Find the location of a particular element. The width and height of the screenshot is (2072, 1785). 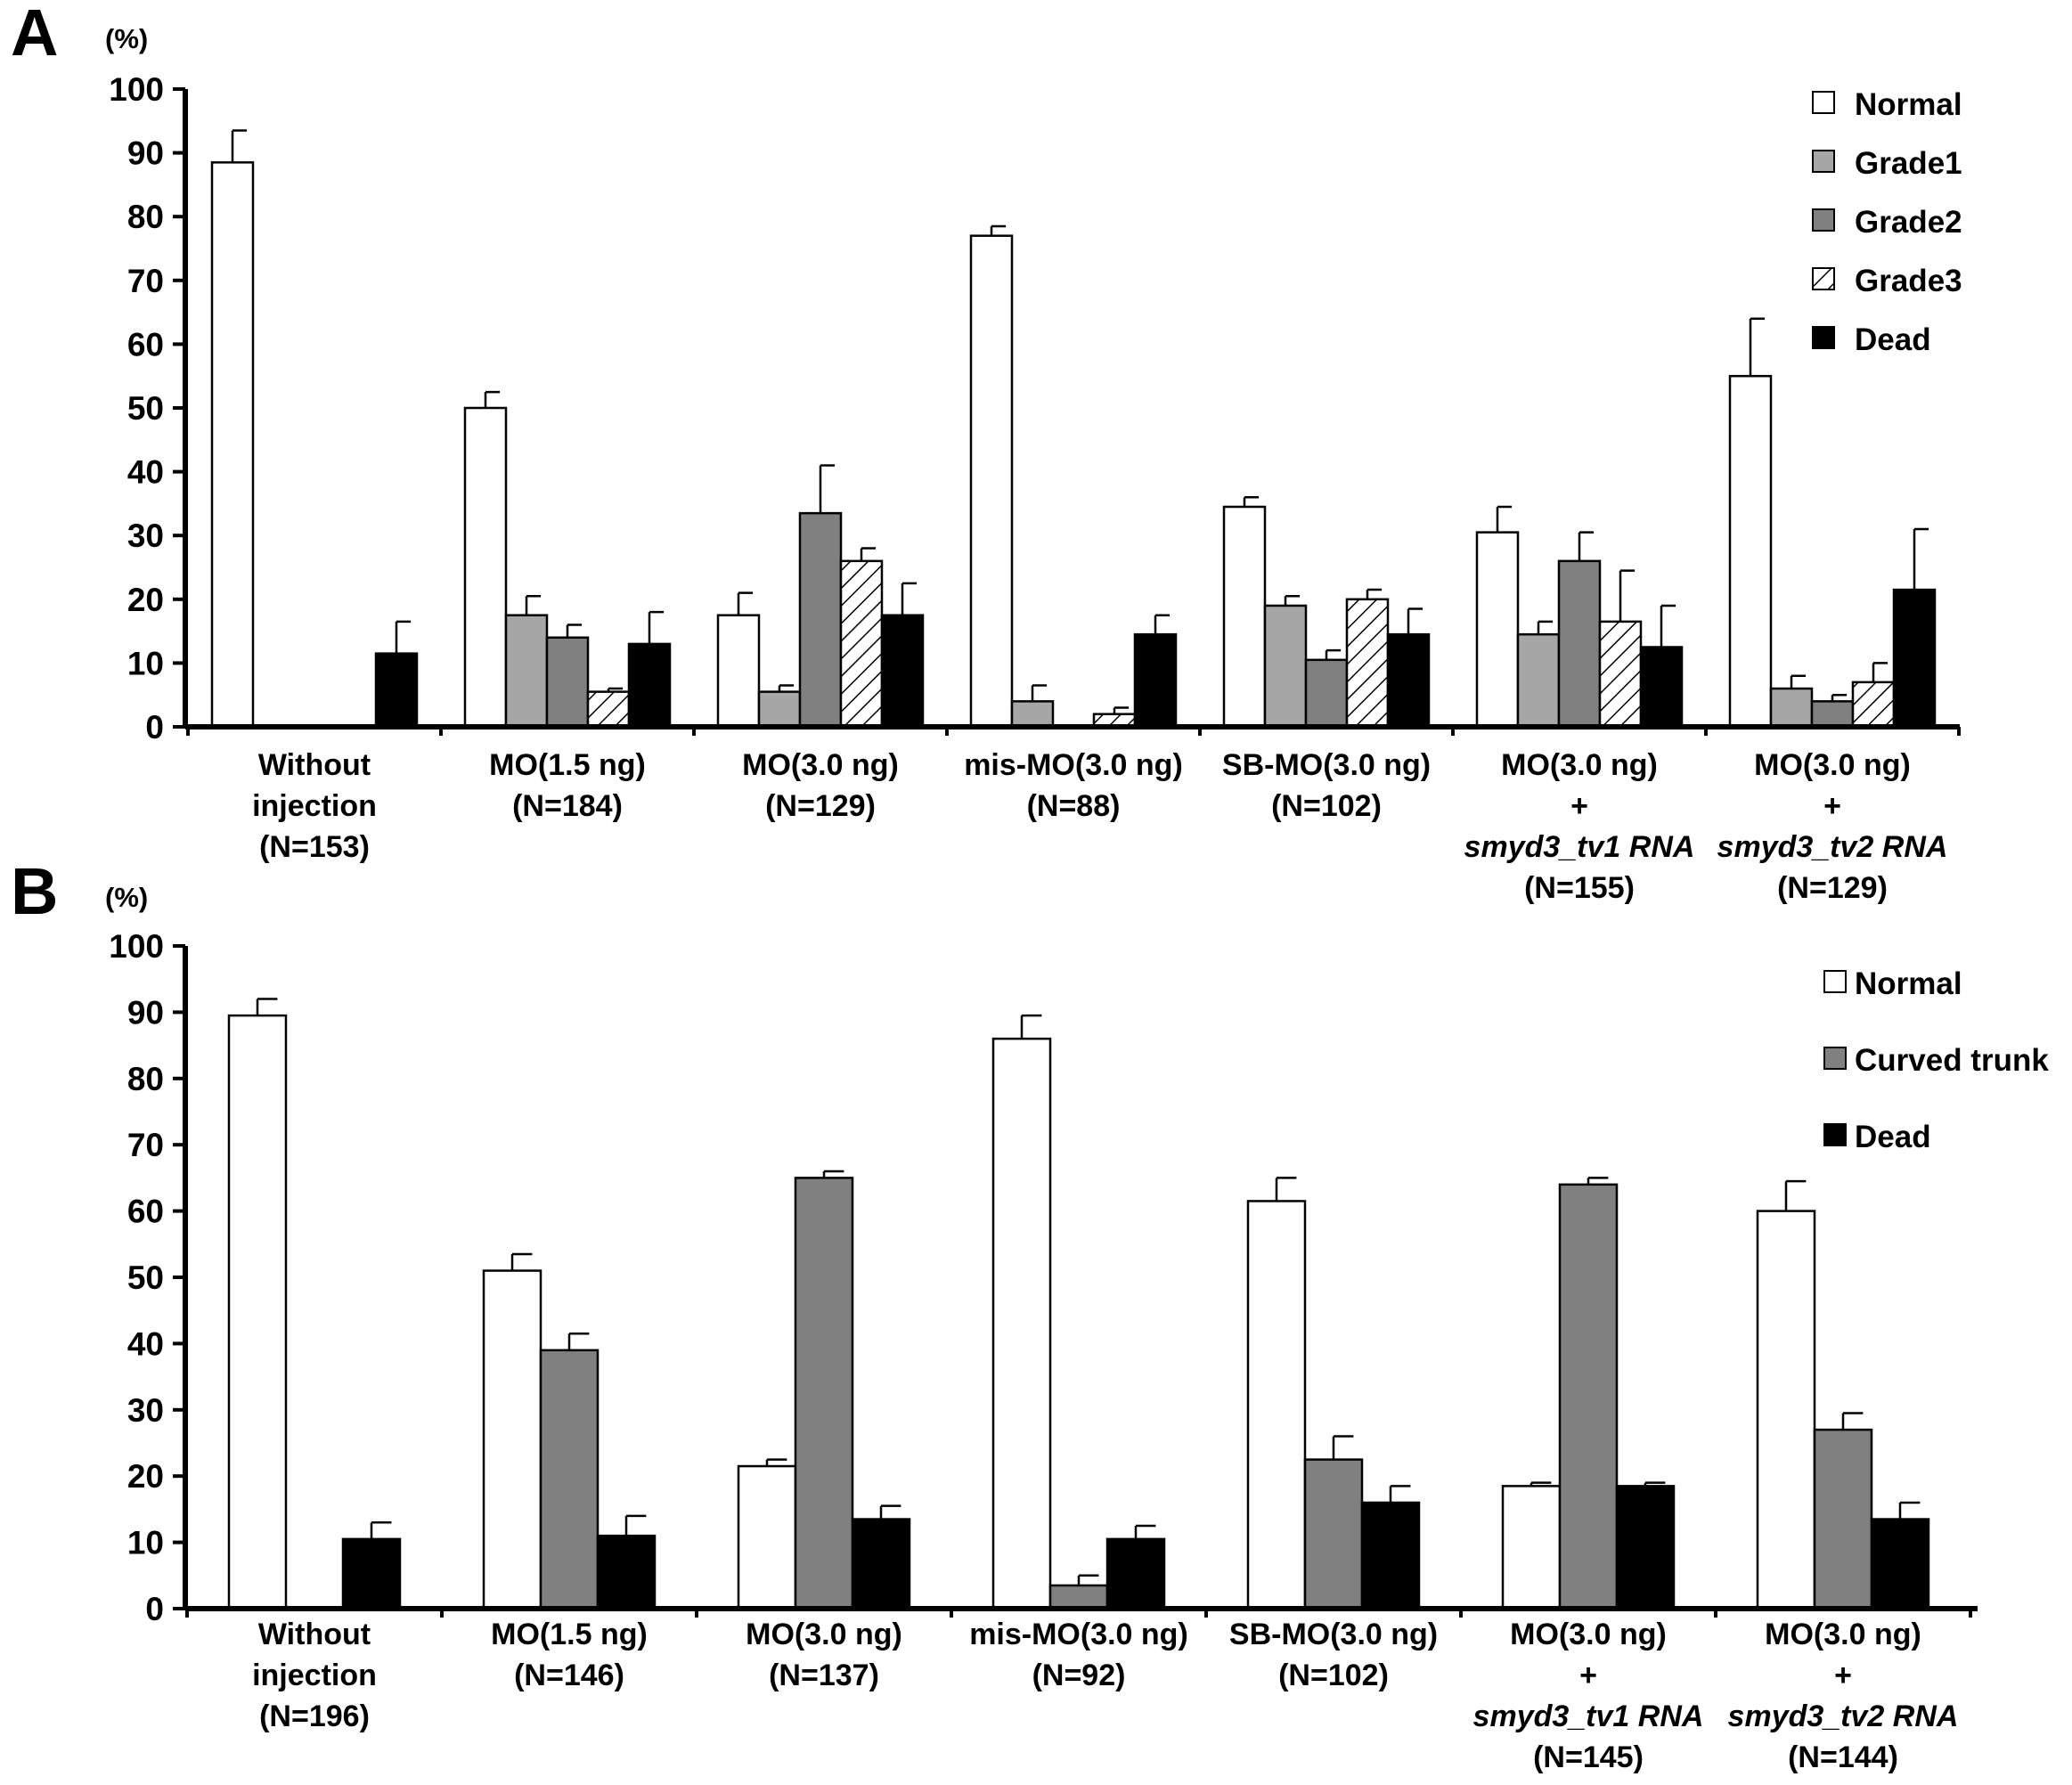

legend-label: Grade2 is located at coordinates (1908, 223).